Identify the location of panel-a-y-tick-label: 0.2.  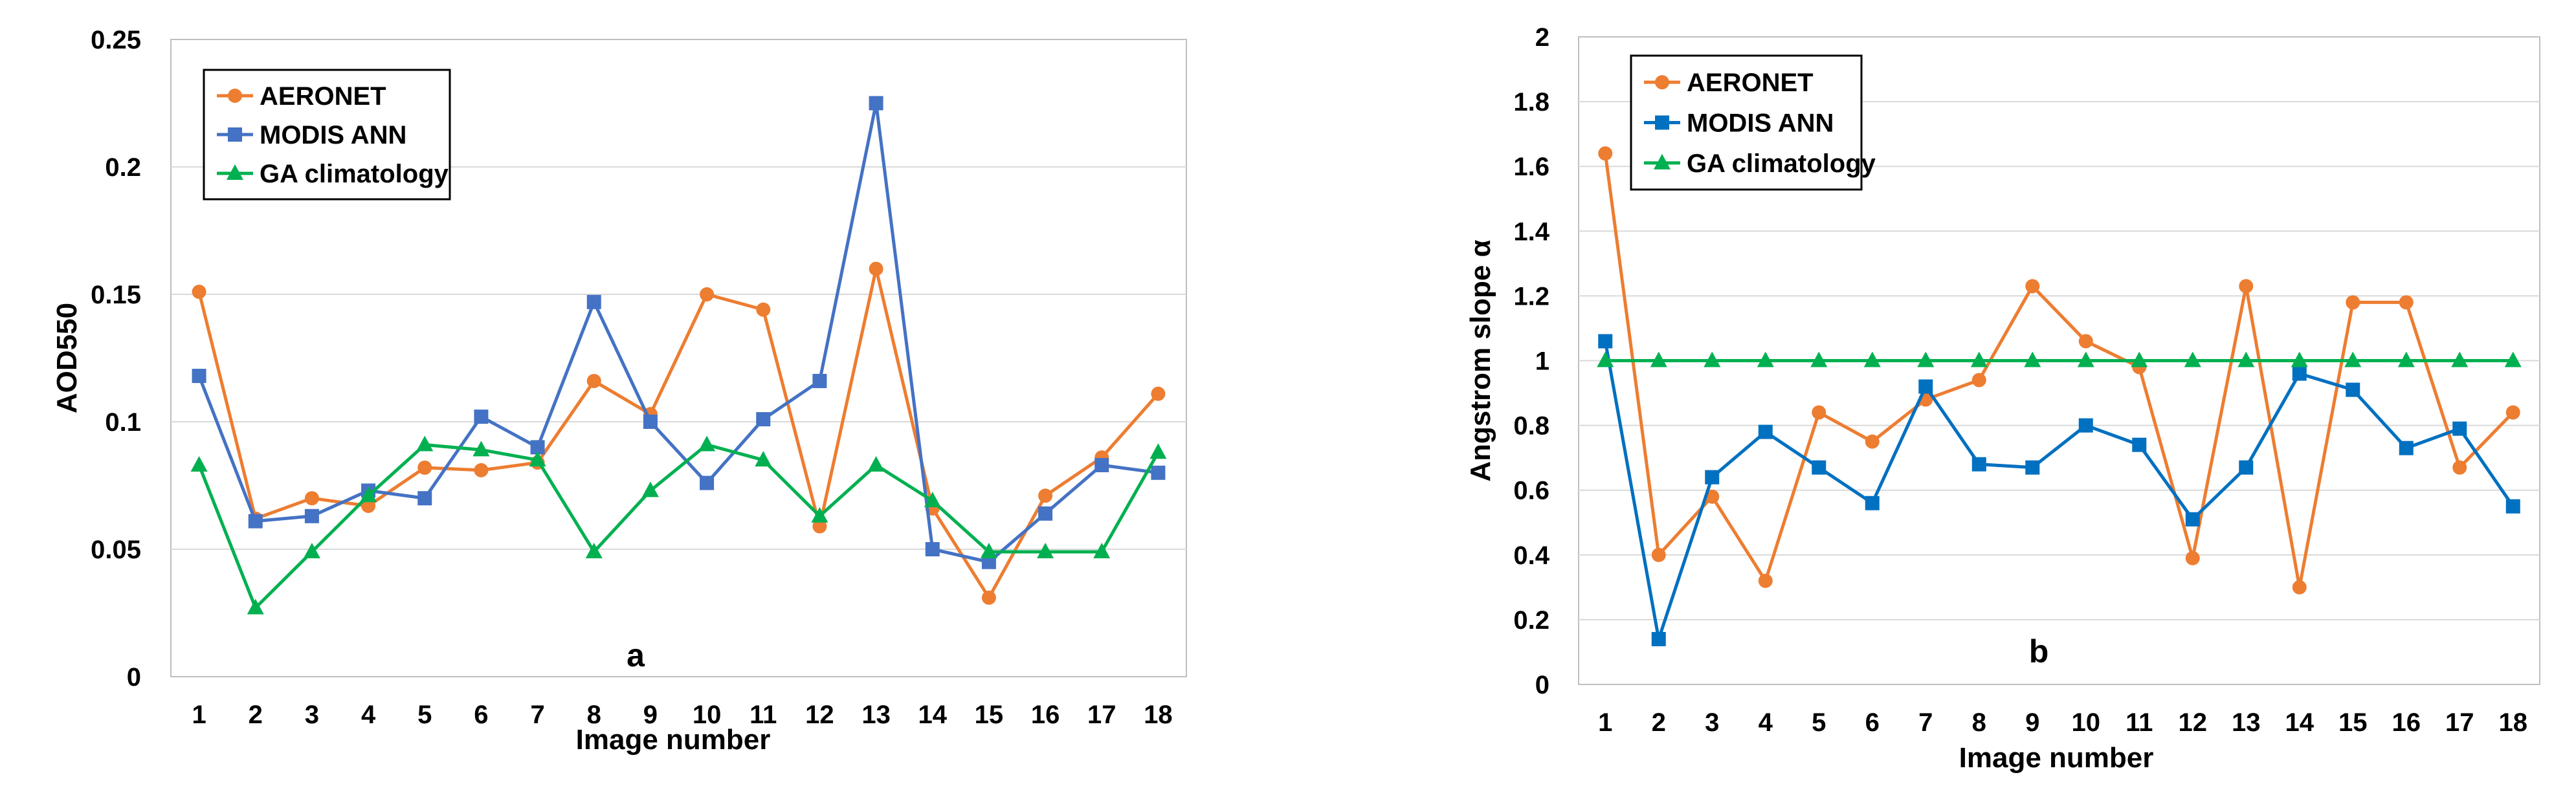
(123, 167).